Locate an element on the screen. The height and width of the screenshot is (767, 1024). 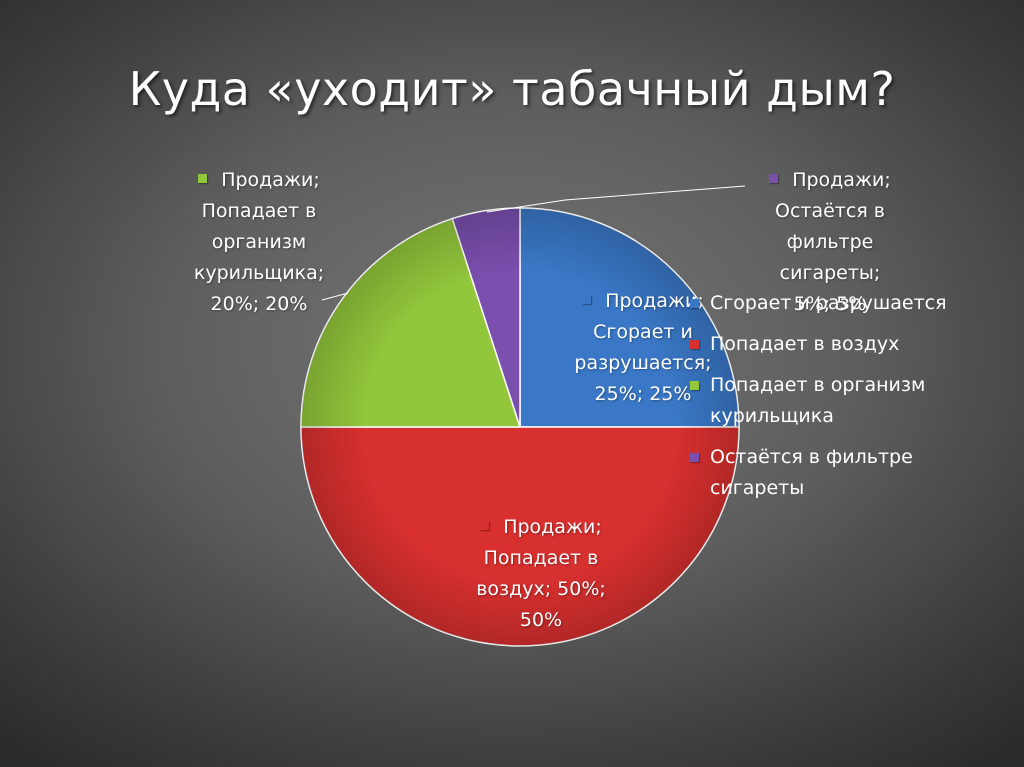
data-label-line: воздух; 50%; is located at coordinates (541, 589).